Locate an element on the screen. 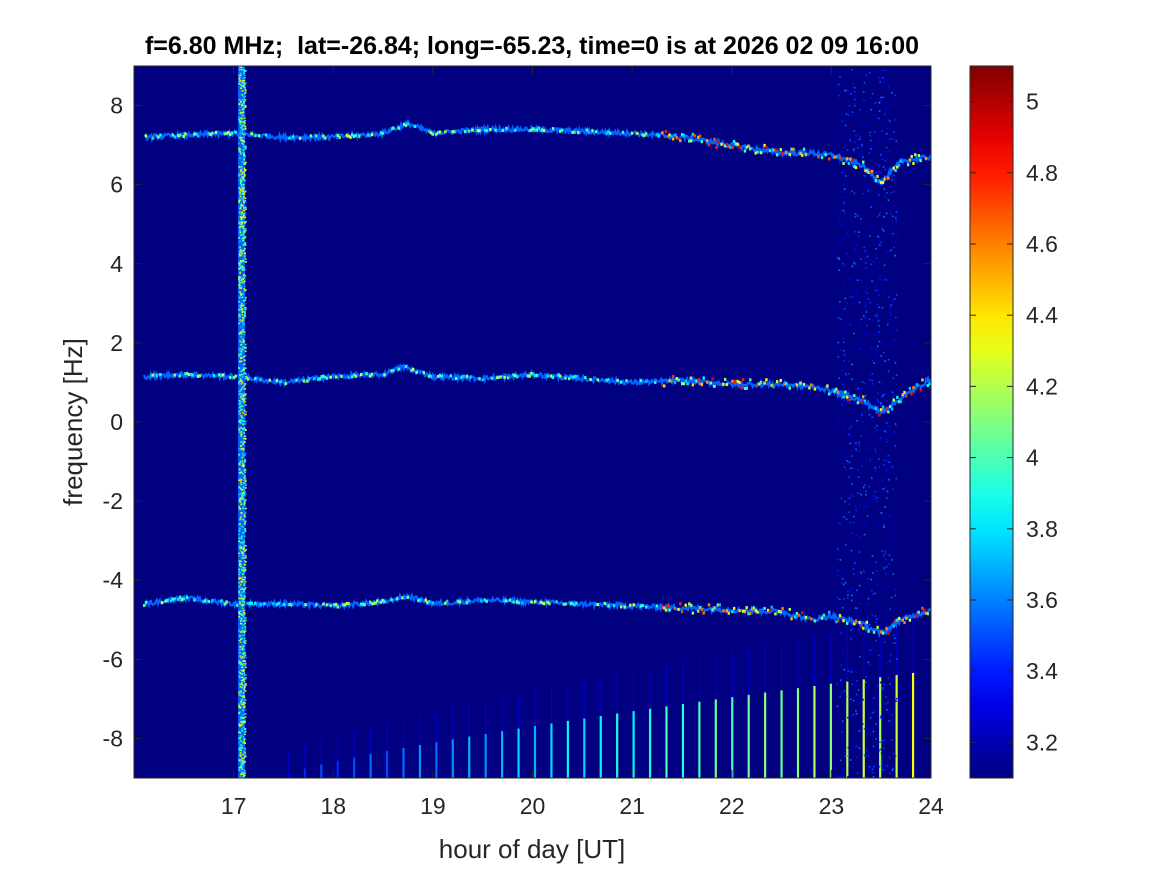 The width and height of the screenshot is (1167, 875). y-tick-label: -6 is located at coordinates (113, 659).